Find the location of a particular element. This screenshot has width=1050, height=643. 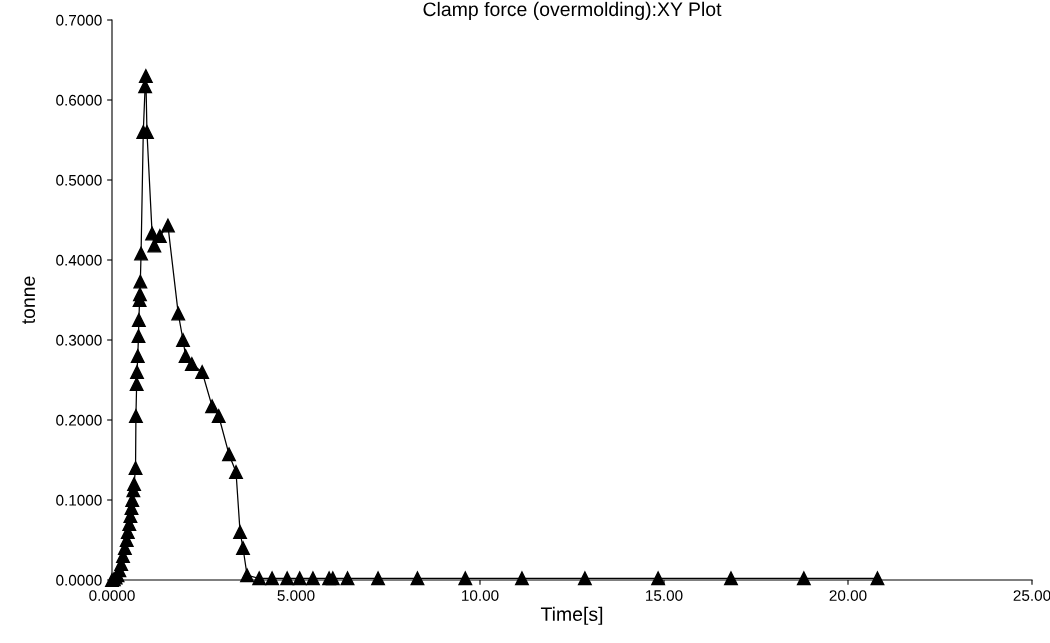

y-tick-label: 0.0000 is located at coordinates (79, 580).